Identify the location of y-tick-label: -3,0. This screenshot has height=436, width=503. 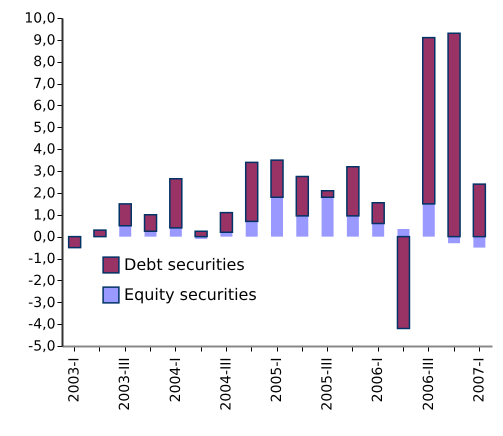
(42, 302).